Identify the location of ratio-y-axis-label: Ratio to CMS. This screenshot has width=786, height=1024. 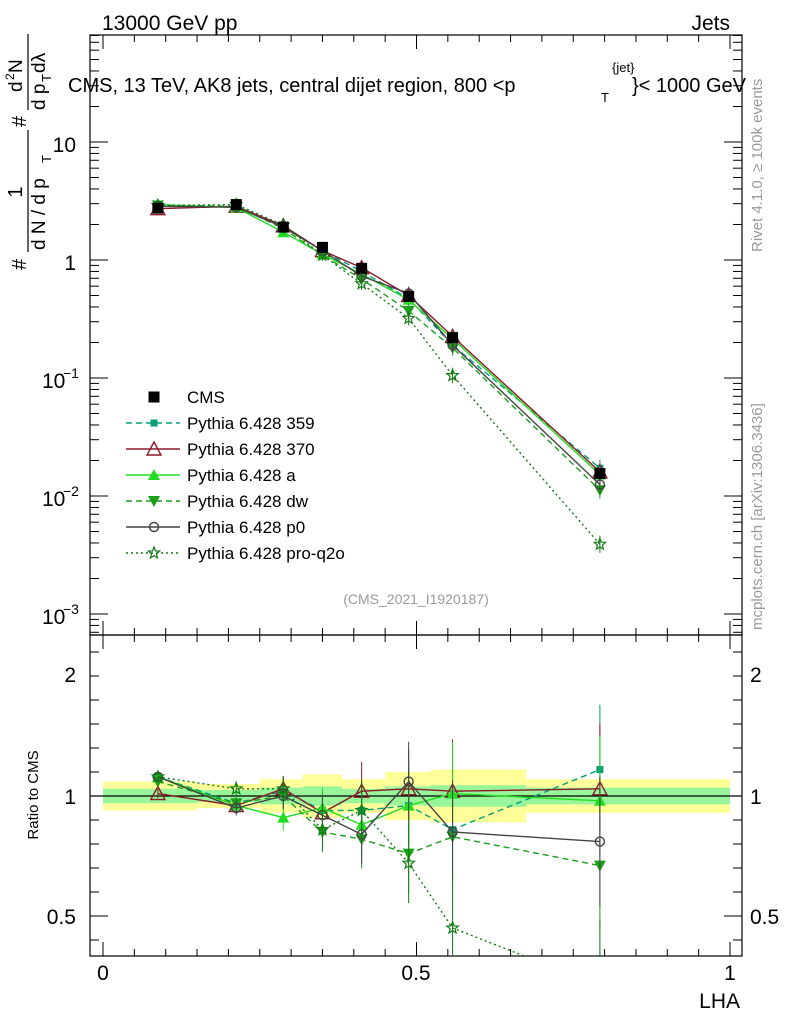
(33, 794).